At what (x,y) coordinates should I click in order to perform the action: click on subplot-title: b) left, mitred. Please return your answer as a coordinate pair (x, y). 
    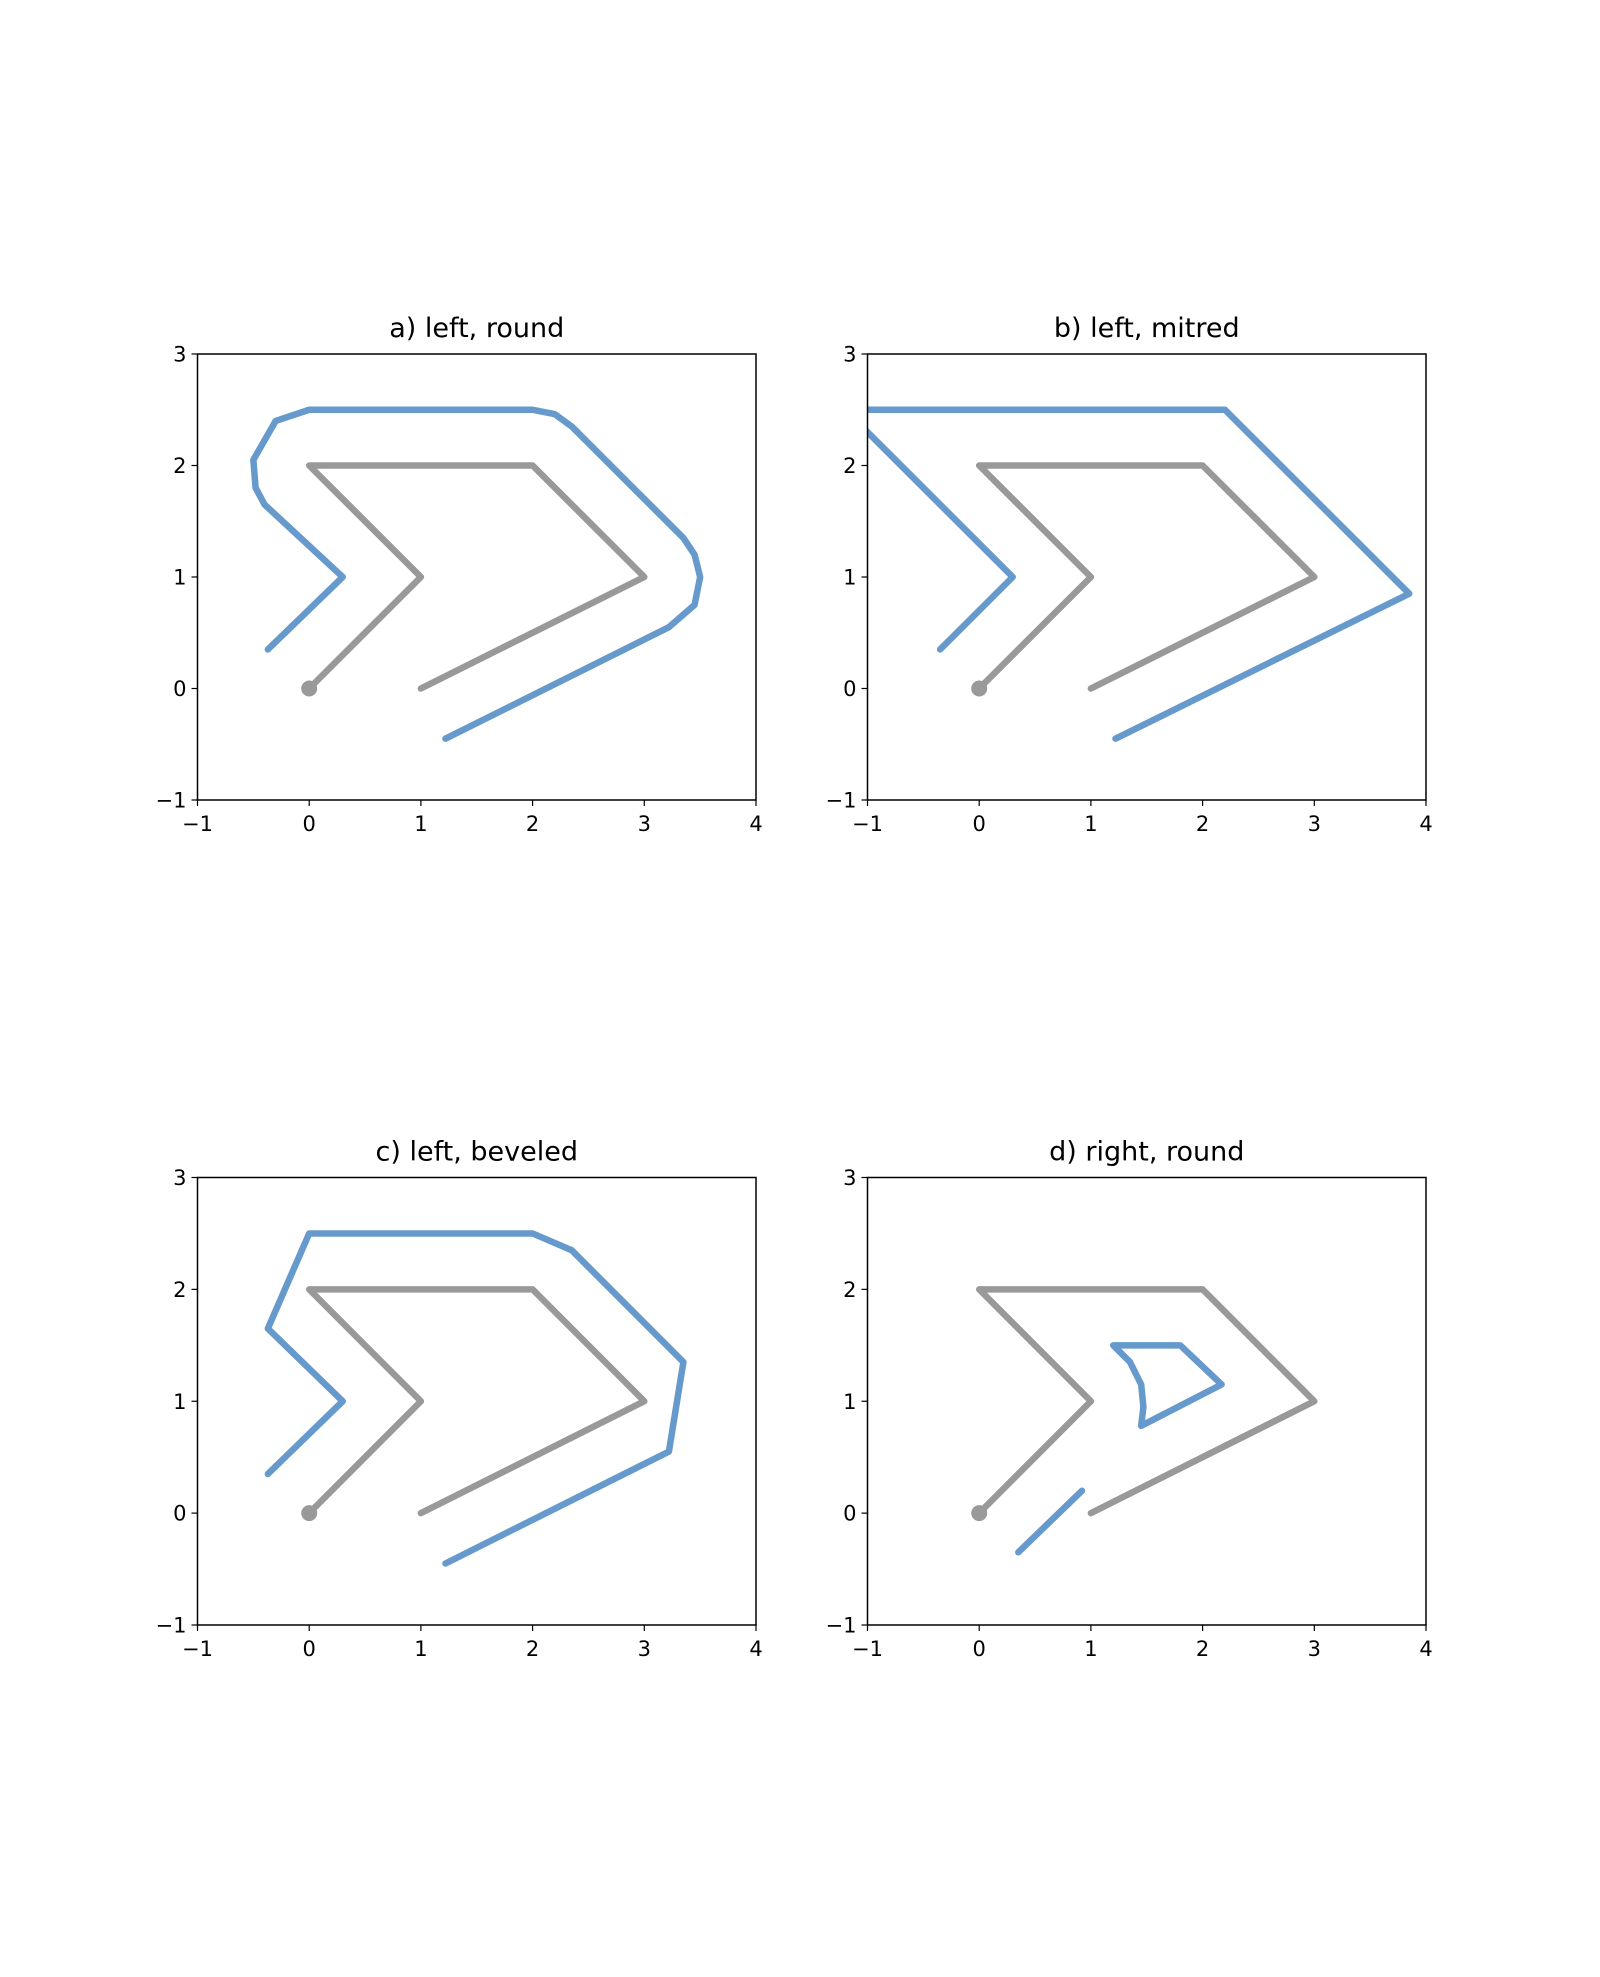
    Looking at the image, I should click on (1147, 328).